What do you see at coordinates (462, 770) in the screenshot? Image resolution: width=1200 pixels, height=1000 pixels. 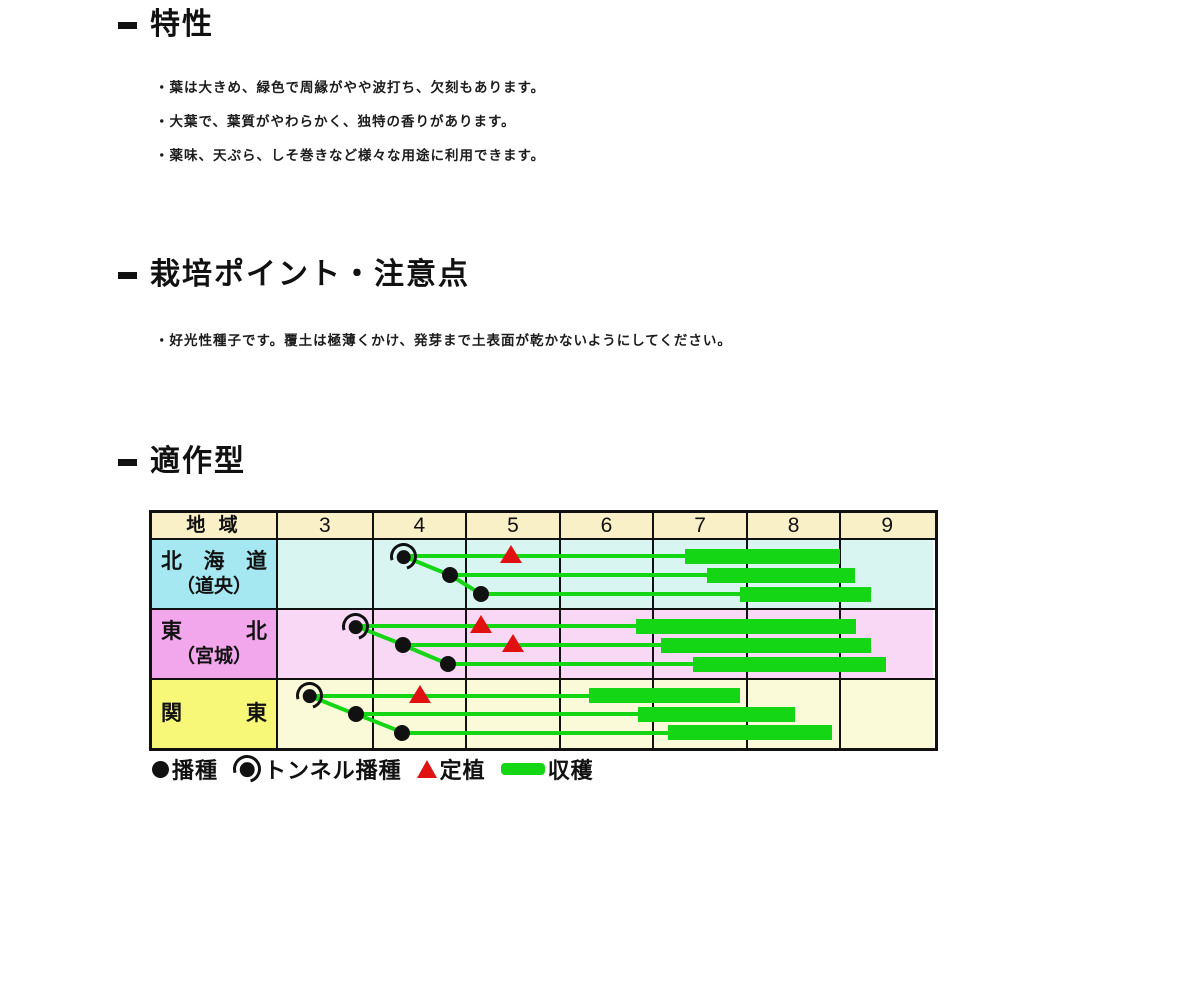 I see `legend-label: 定植` at bounding box center [462, 770].